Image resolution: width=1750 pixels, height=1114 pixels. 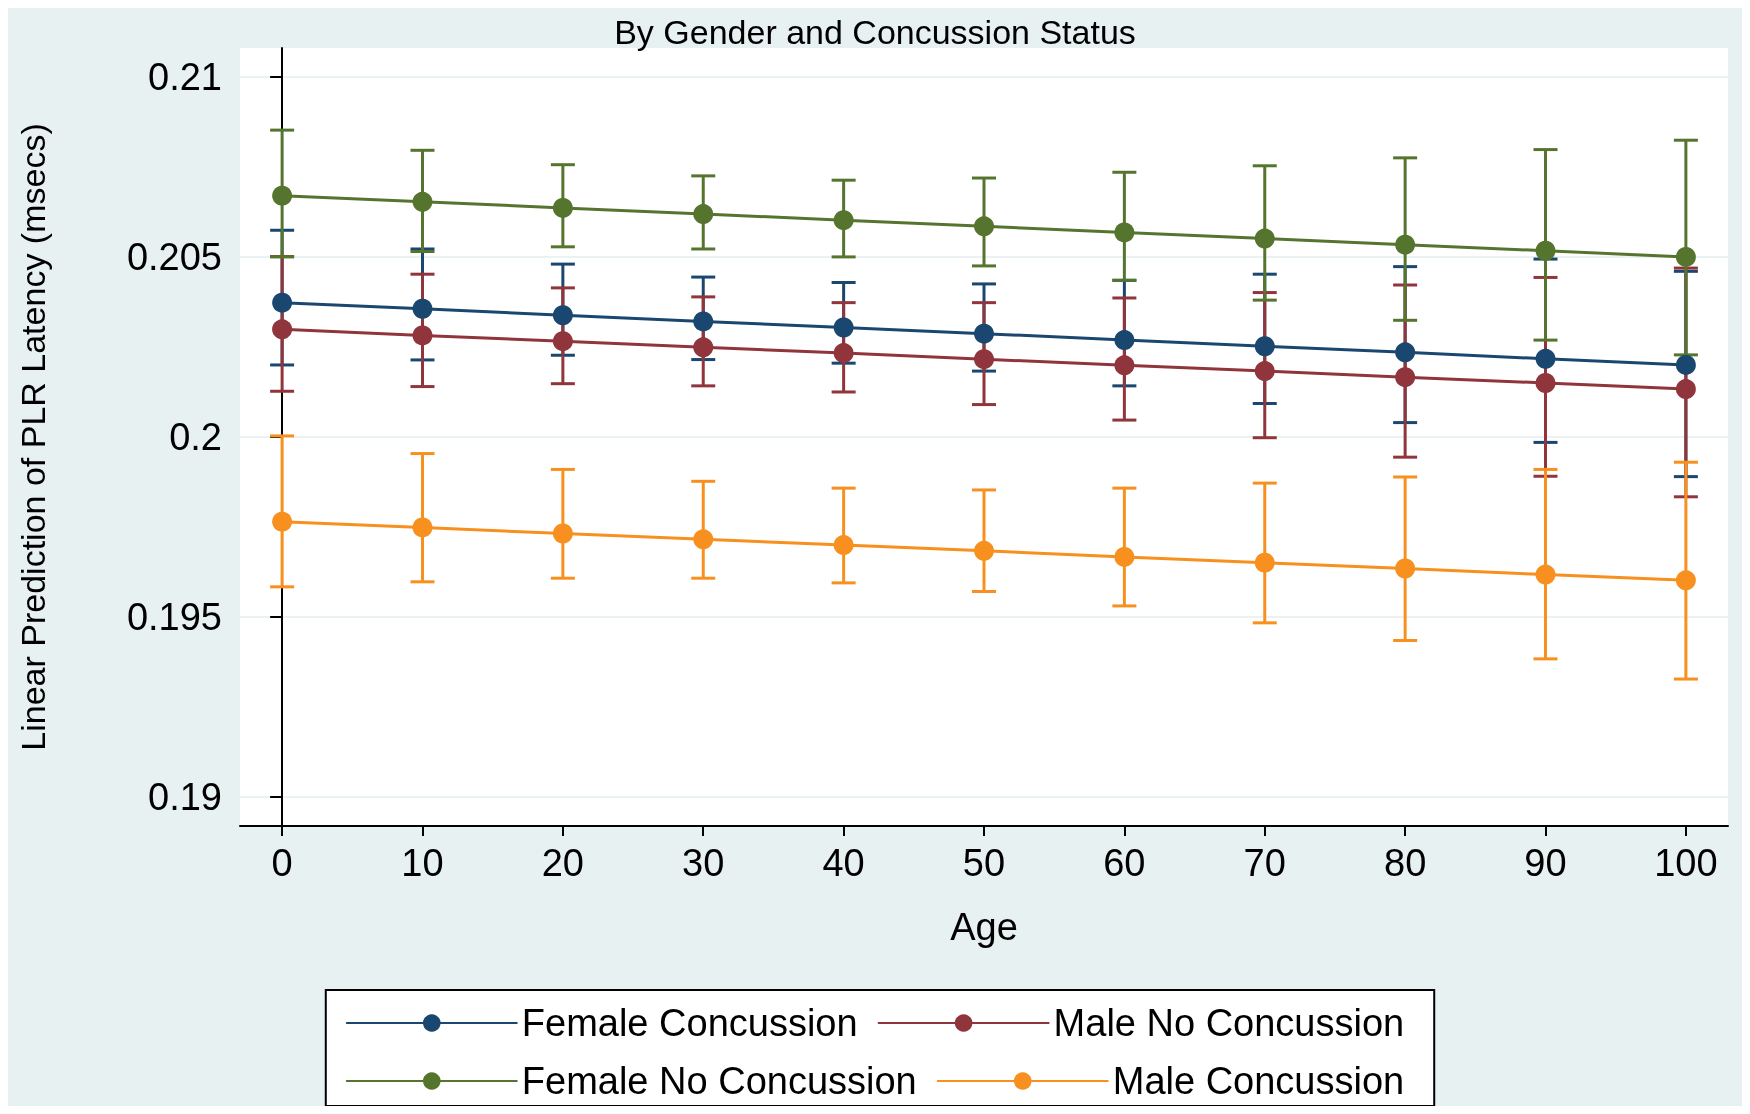 What do you see at coordinates (174, 256) in the screenshot?
I see `y-tick-label: 0.205` at bounding box center [174, 256].